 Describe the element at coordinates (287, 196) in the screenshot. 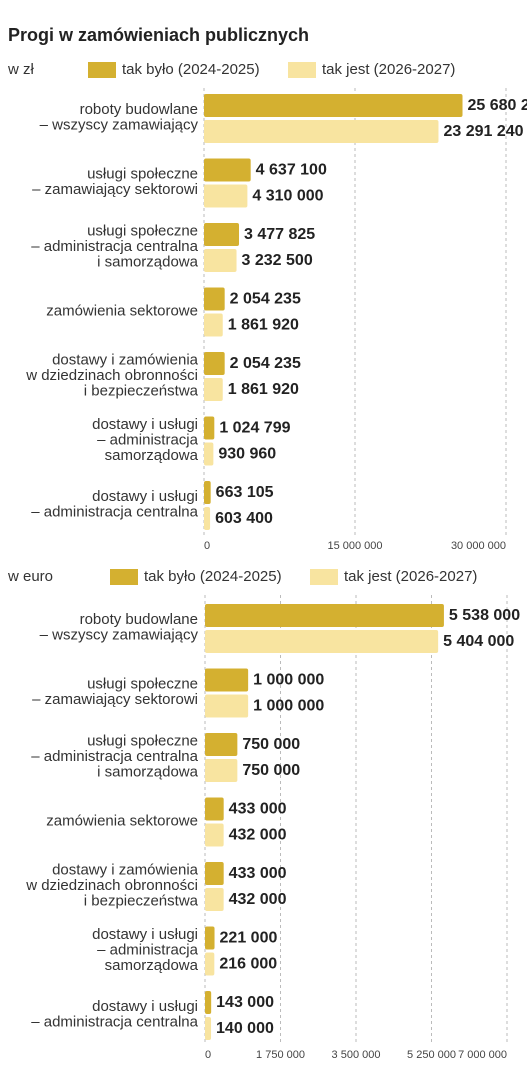

I see `value-label: 4 310 000` at that location.